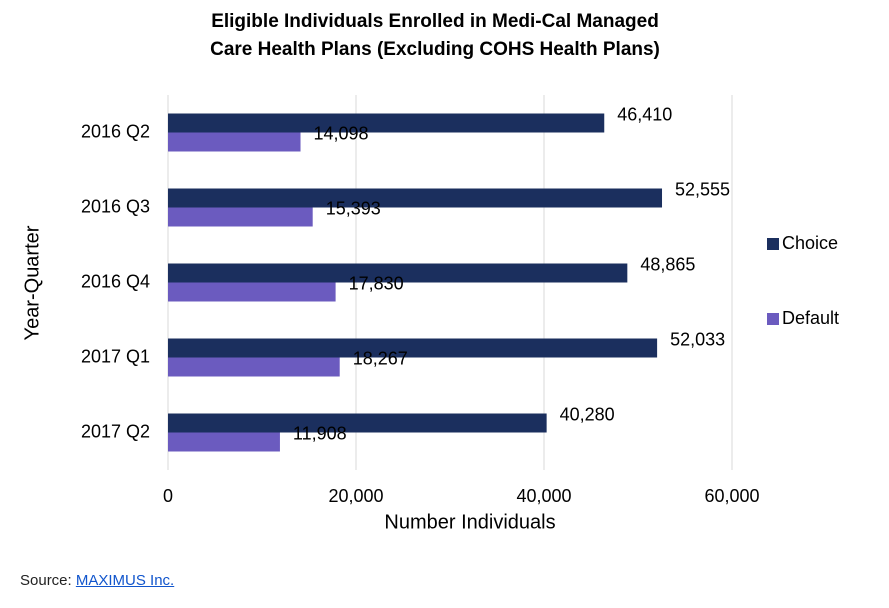  Describe the element at coordinates (353, 208) in the screenshot. I see `value-label: 15,393` at that location.